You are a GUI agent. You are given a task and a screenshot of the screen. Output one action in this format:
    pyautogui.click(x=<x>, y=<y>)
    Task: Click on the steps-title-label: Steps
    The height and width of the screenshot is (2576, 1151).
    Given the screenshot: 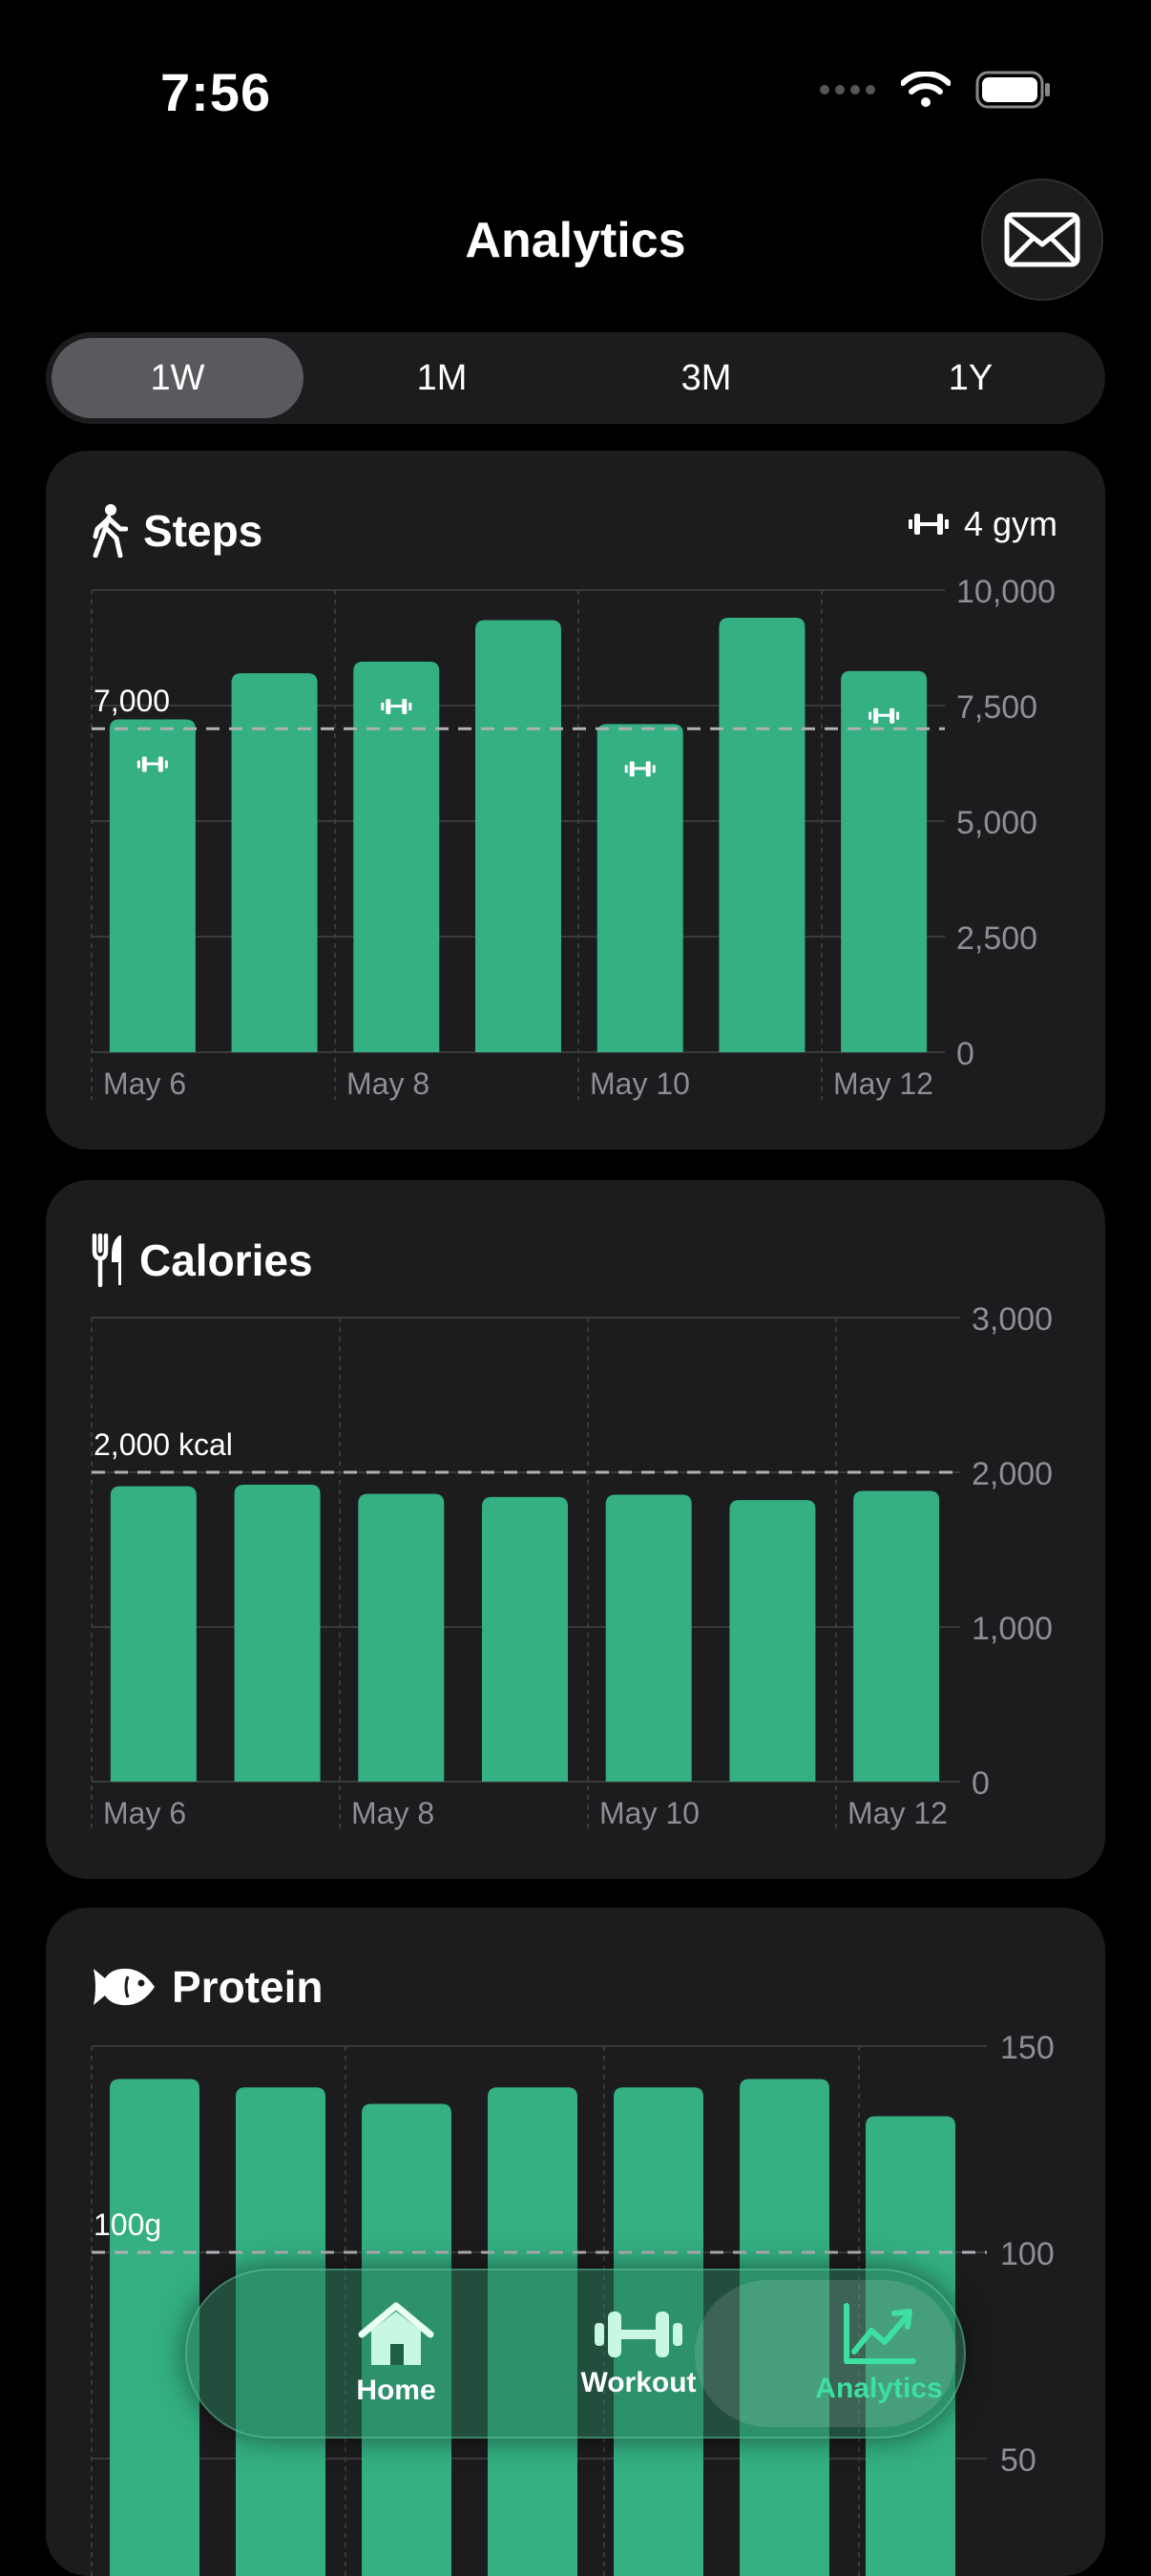 What is the action you would take?
    pyautogui.click(x=203, y=531)
    